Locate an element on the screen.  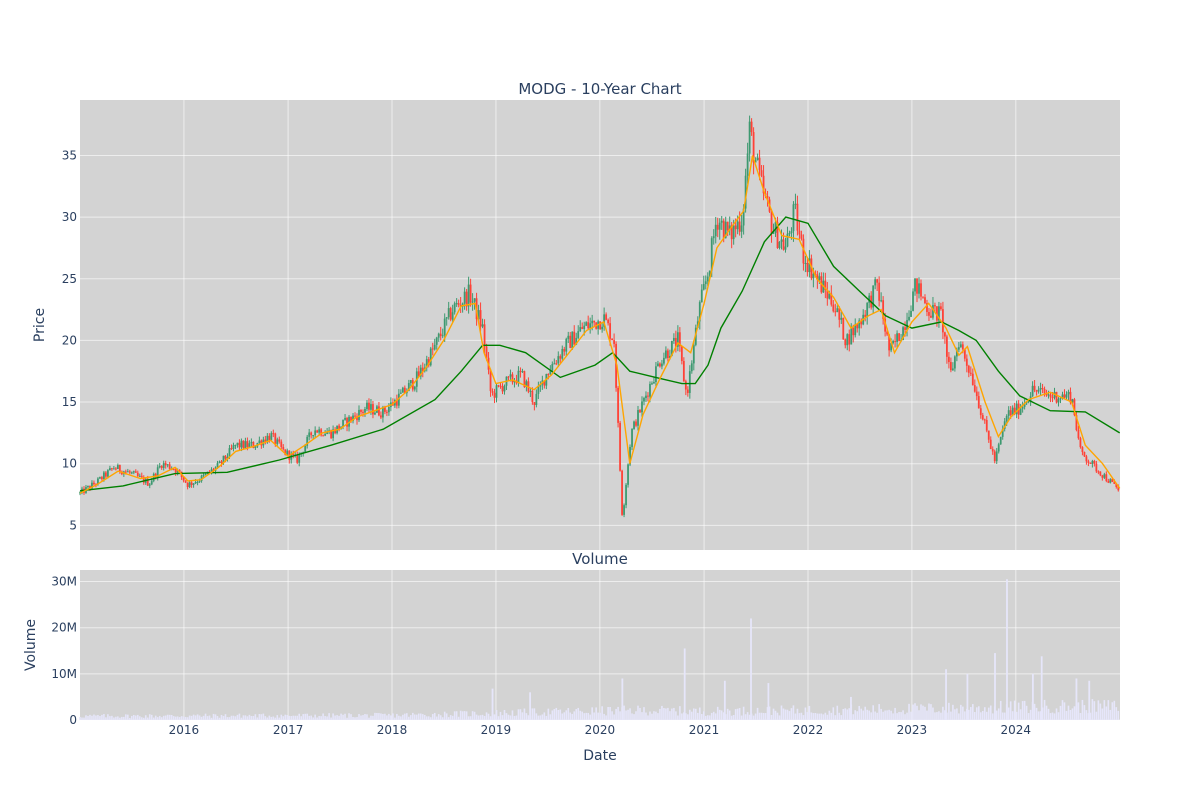
volume-spike-bar is located at coordinates (1041, 688).